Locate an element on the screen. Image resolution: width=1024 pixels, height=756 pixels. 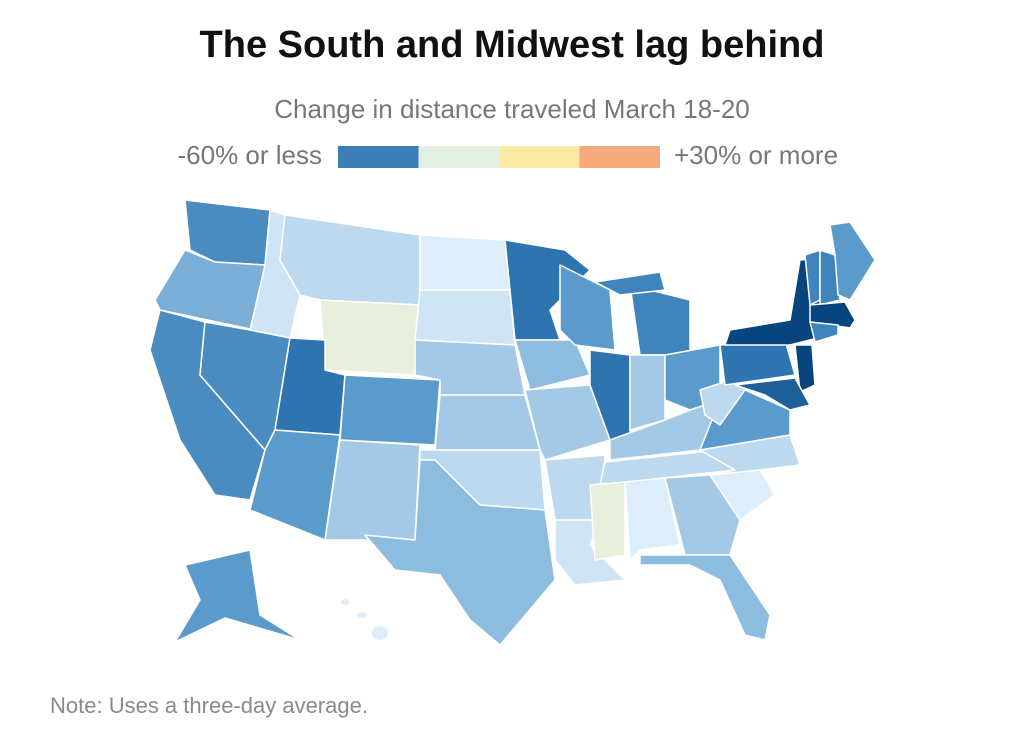
note: Note: Uses a three-day average. is located at coordinates (209, 705).